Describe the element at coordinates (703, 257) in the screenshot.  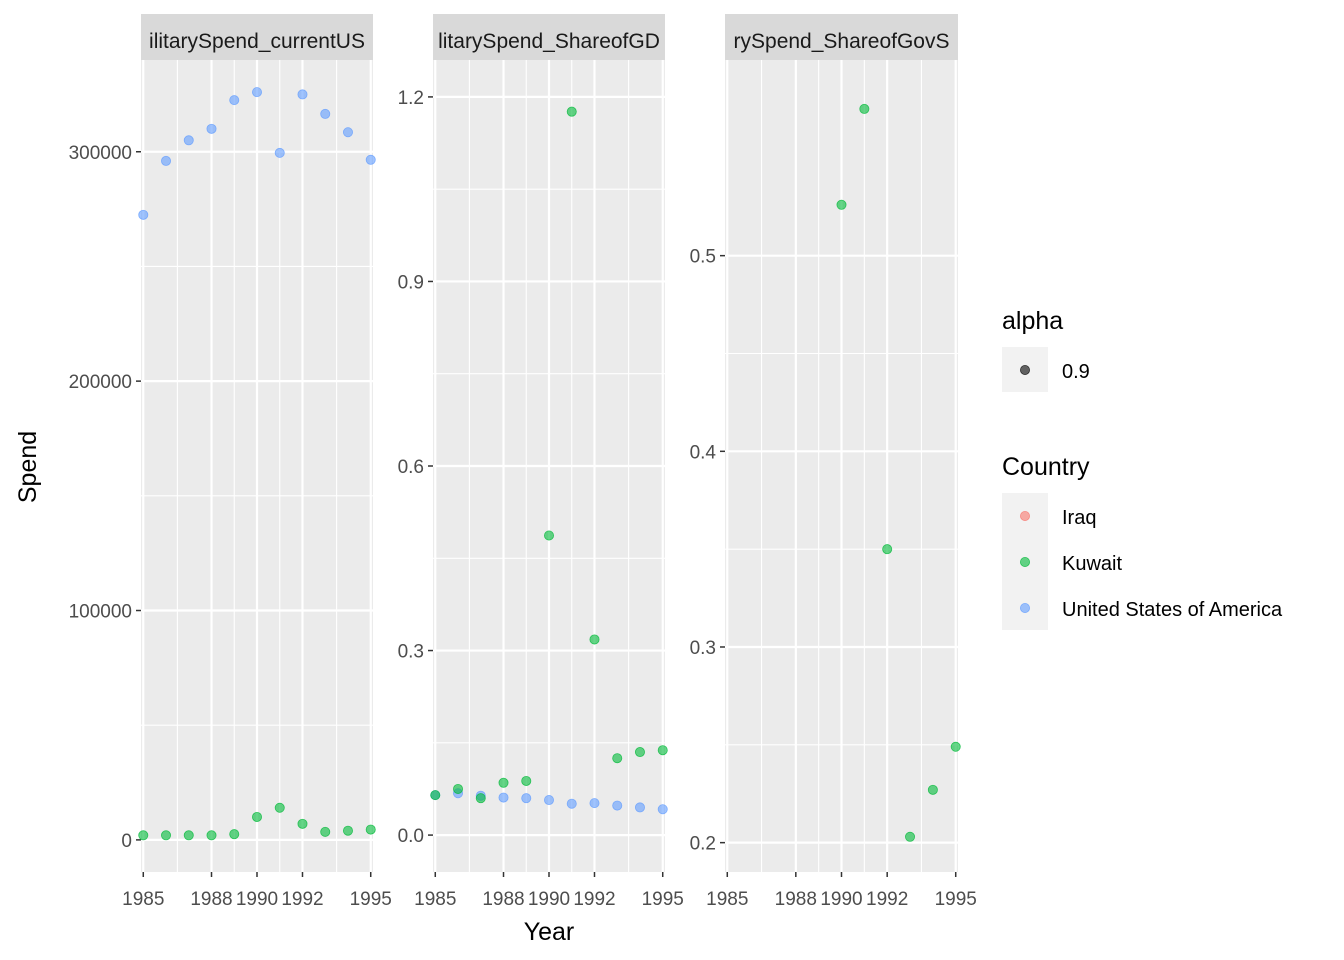
I see `y-tick-label: 0.5` at that location.